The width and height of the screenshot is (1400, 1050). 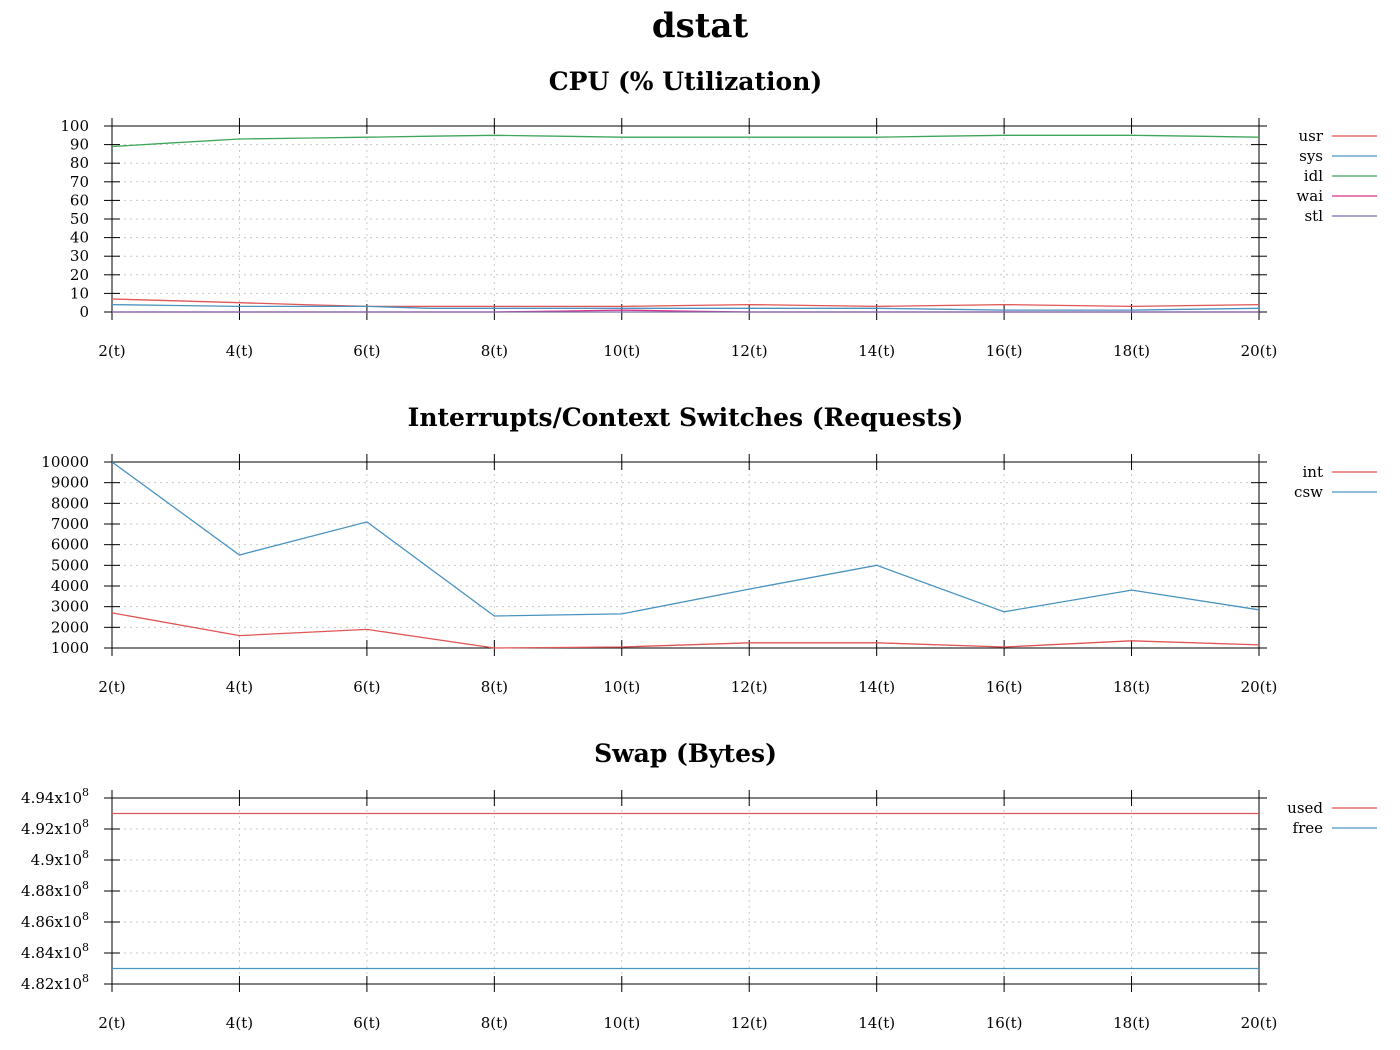 I want to click on series-line-csw, so click(x=685, y=539).